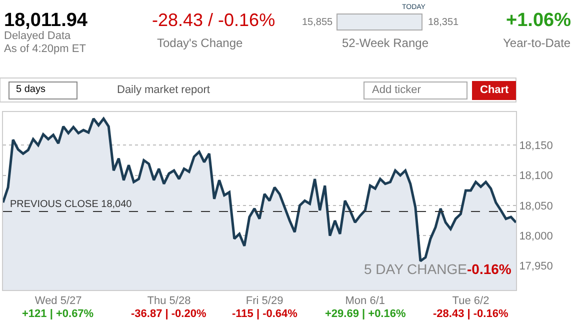  I want to click on y-tick-label: 18,150, so click(536, 146).